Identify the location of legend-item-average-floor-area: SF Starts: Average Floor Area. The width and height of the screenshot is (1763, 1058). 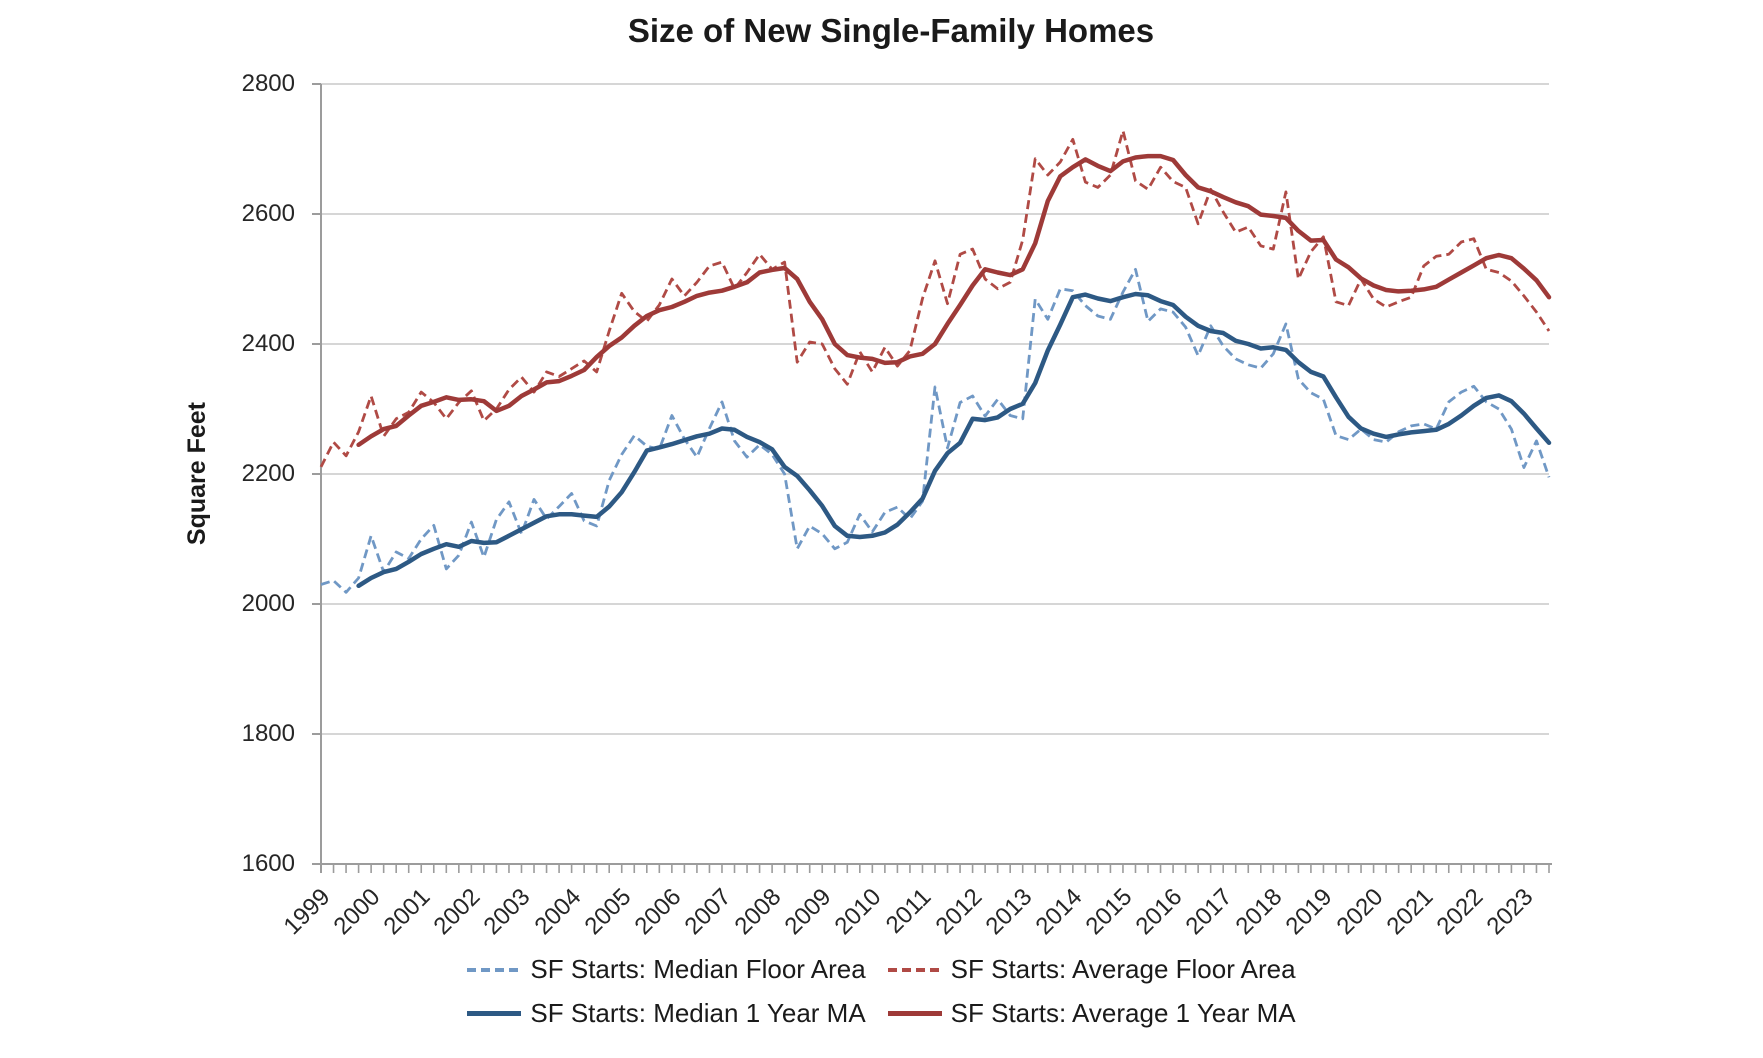
(1091, 969).